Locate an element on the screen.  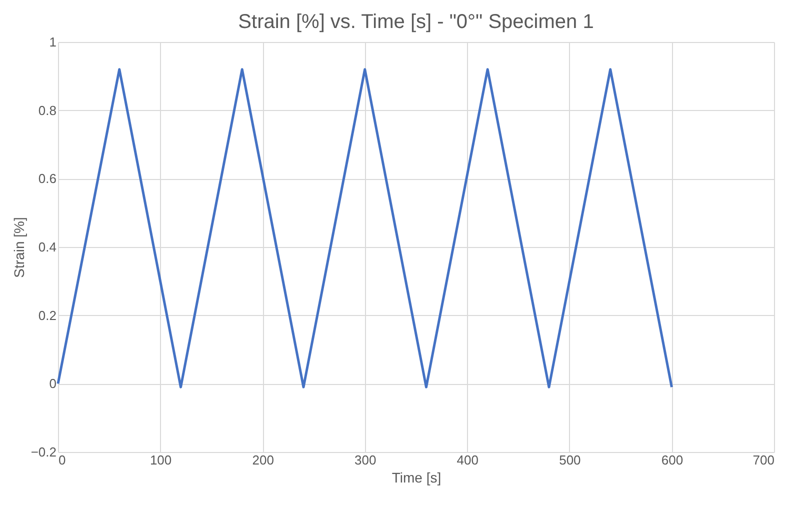
y-tick-label: 0.8 is located at coordinates (47, 110).